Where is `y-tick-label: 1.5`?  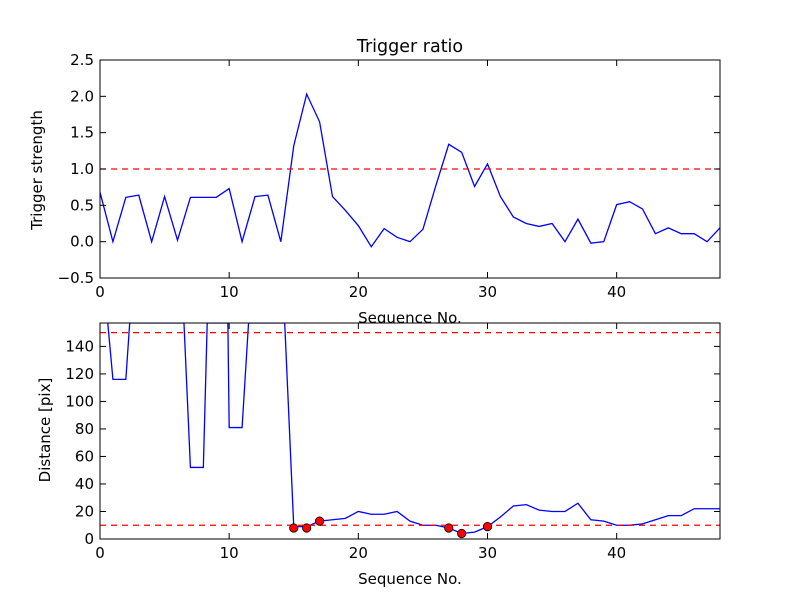 y-tick-label: 1.5 is located at coordinates (82, 133).